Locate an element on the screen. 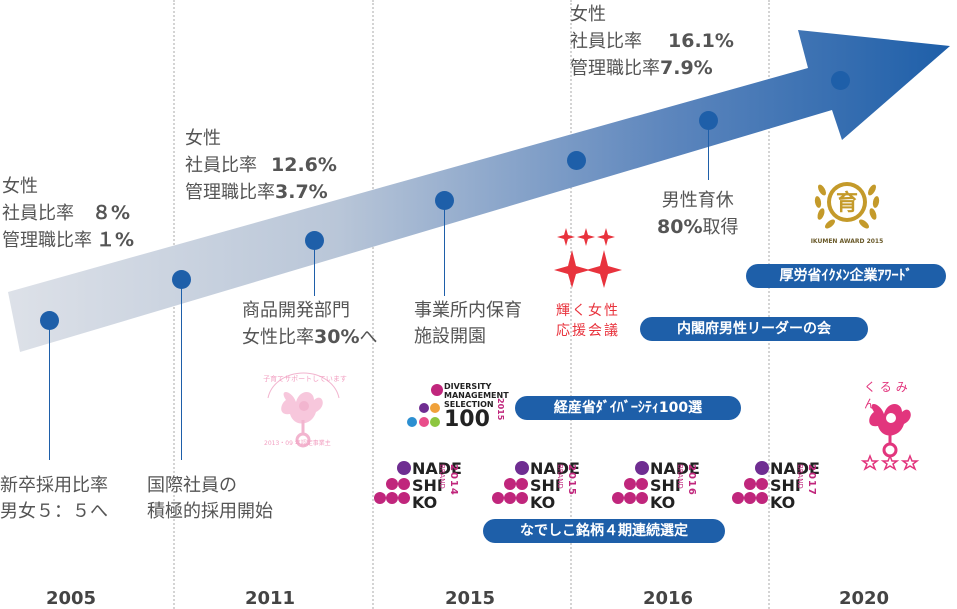  badge-male-leaders: 内閣府男性リーダーの会 is located at coordinates (754, 329).